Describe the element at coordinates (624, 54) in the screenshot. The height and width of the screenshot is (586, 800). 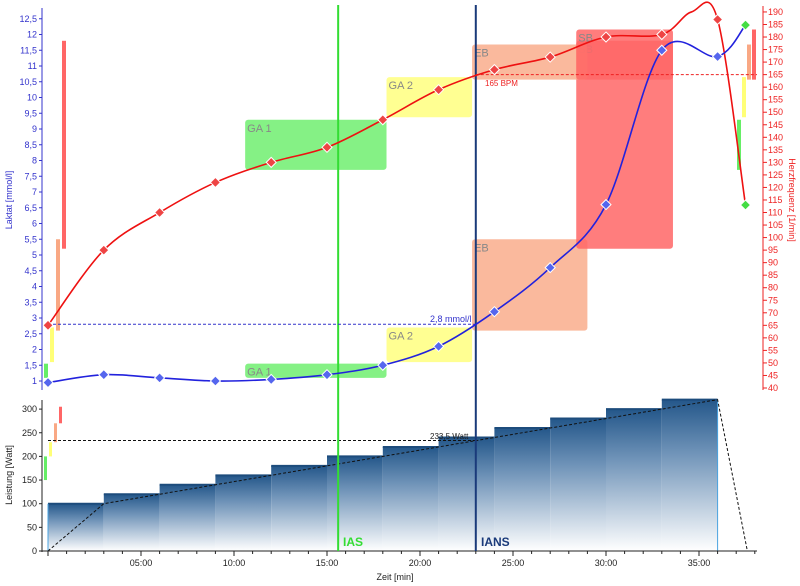
I see `hr-zone-sb` at that location.